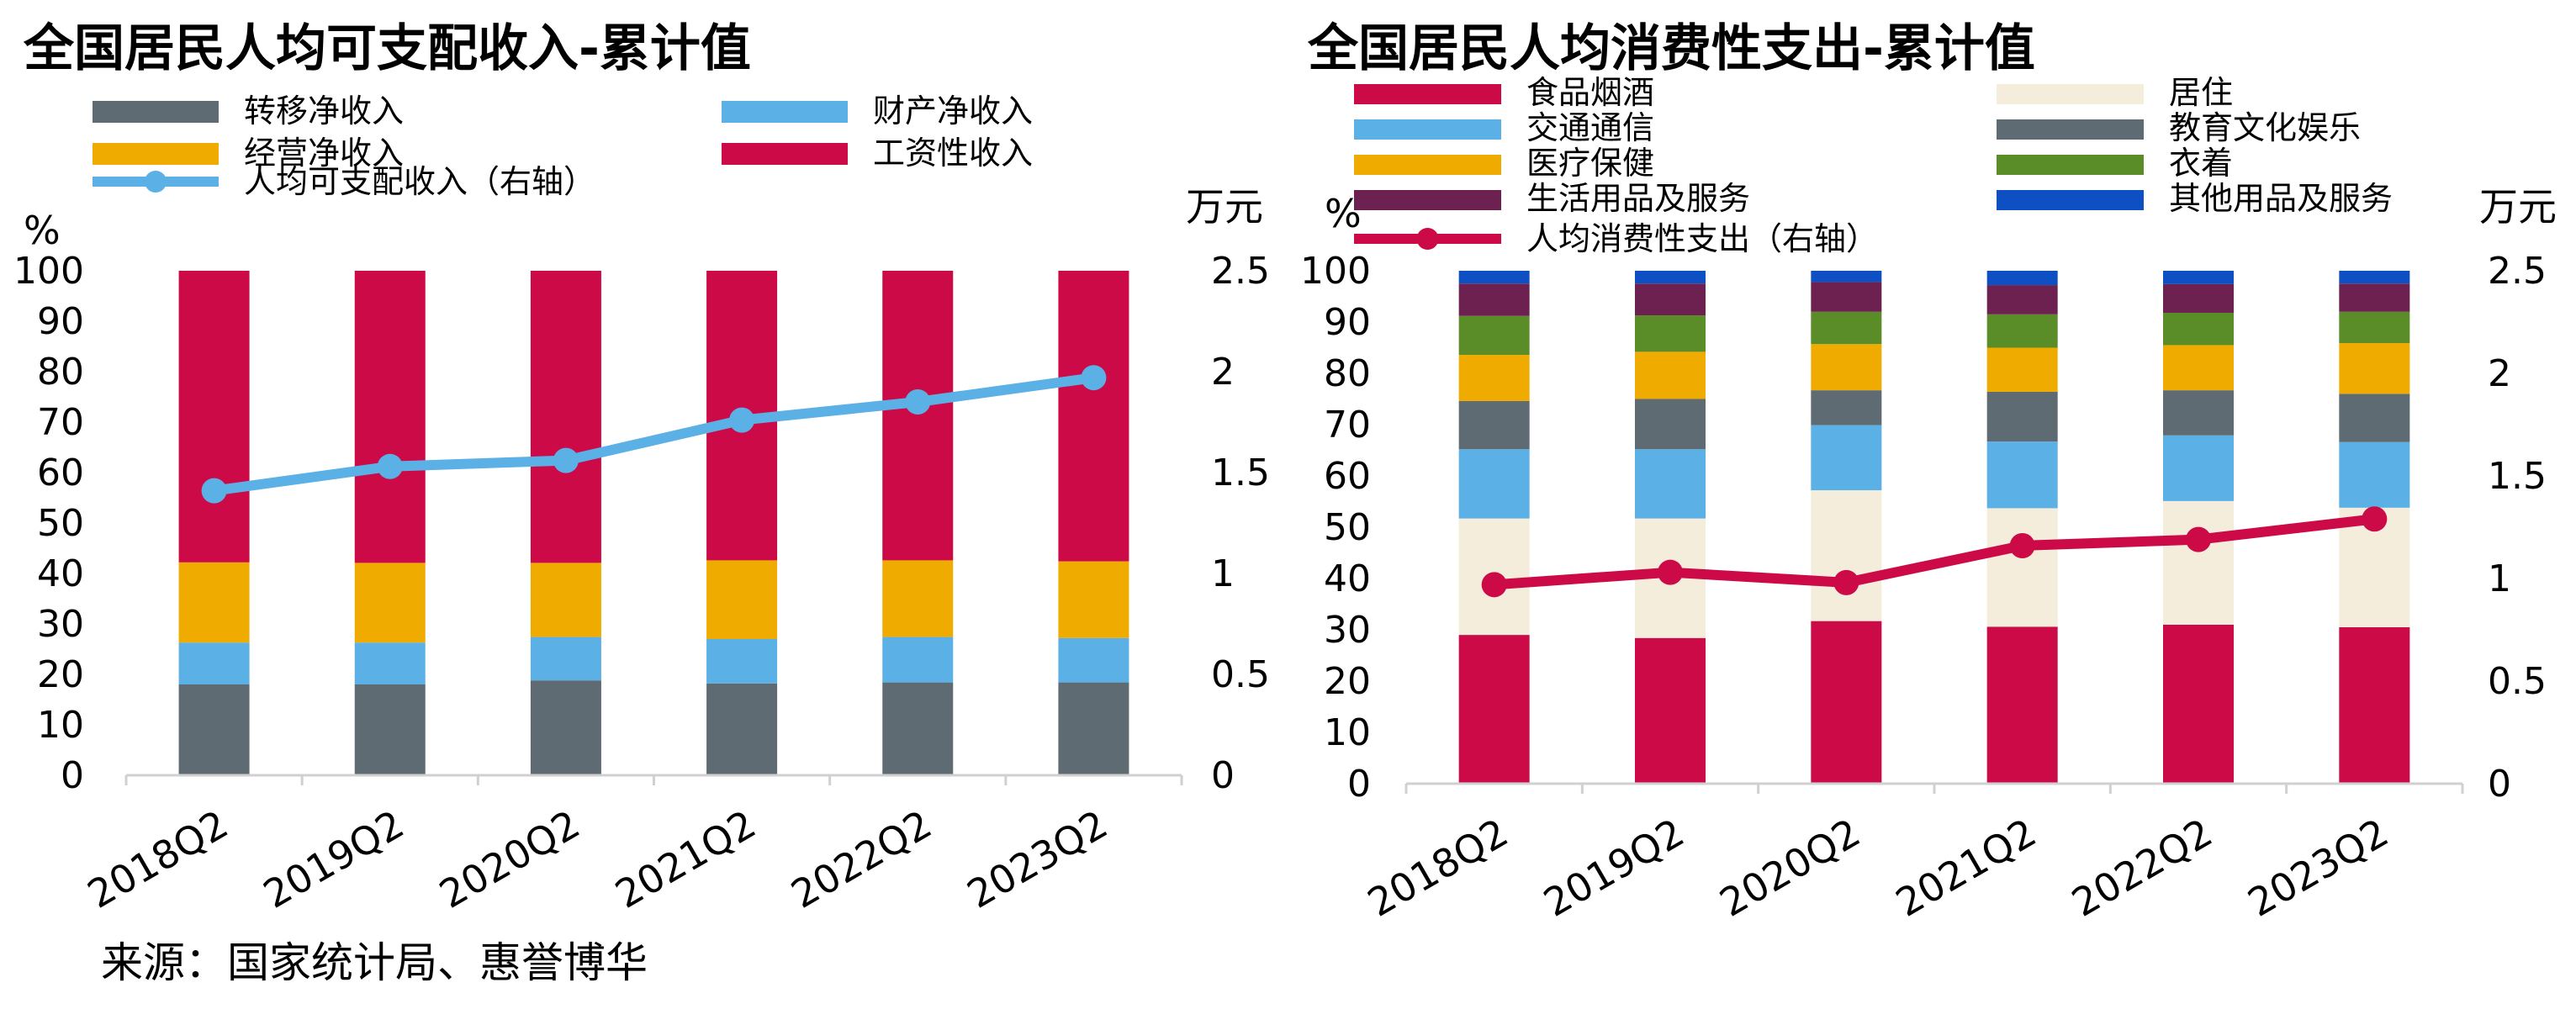 This screenshot has width=2576, height=1009. I want to click on legend-label-5: 医疗保健, so click(1590, 163).